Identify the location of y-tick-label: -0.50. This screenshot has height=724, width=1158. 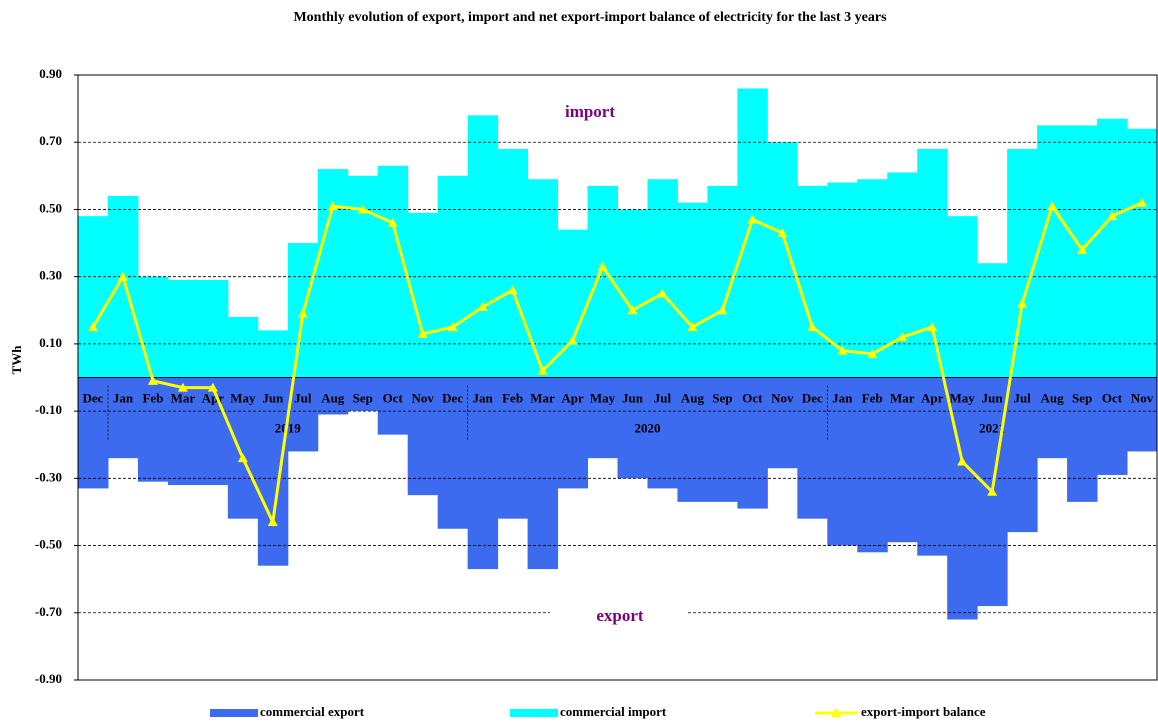
(48, 544).